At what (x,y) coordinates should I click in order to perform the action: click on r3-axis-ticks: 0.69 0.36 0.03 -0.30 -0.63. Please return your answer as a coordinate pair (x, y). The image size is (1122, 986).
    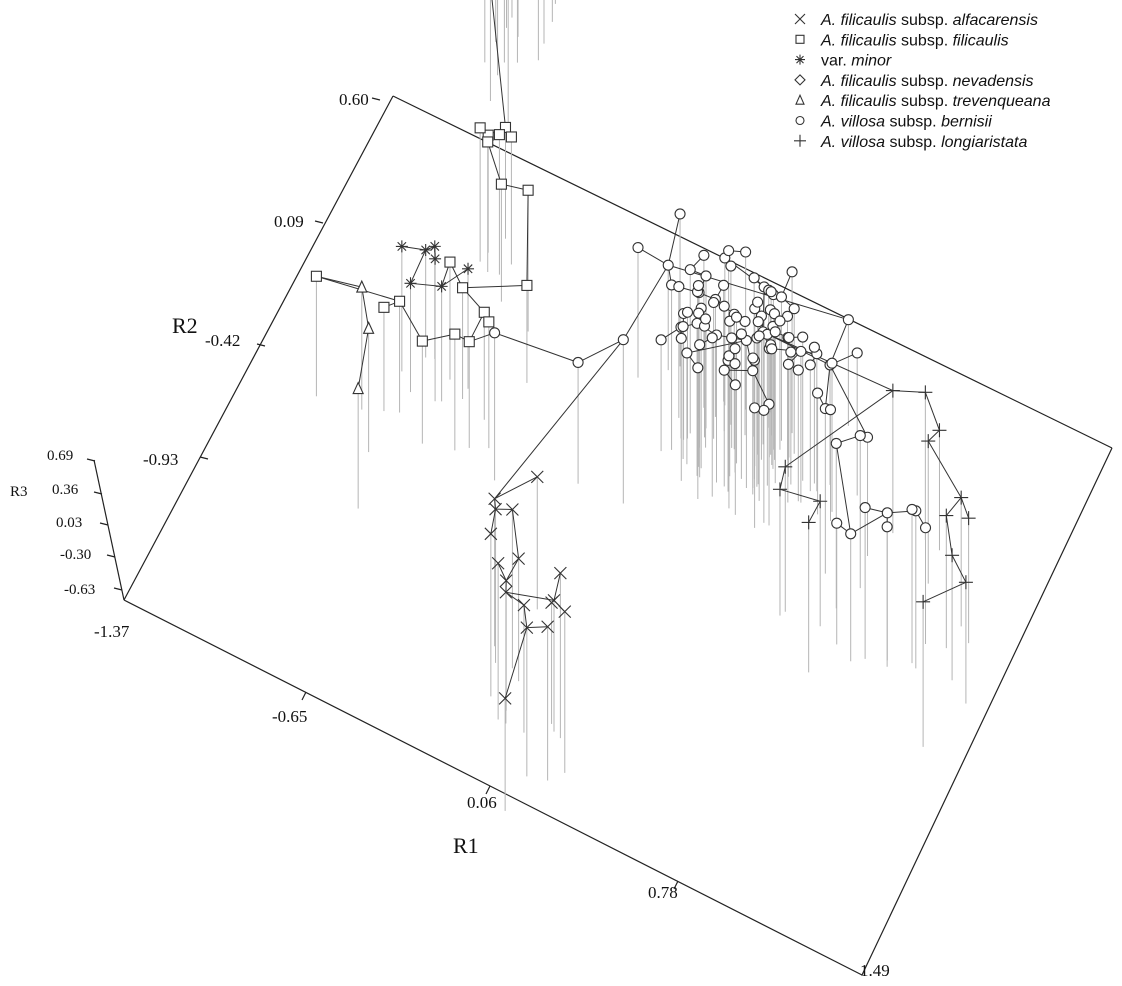
    Looking at the image, I should click on (85, 523).